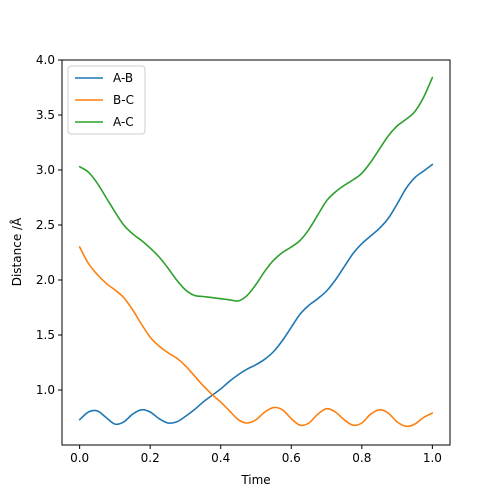 The image size is (500, 500). I want to click on y-tick-label: 2.0, so click(45, 280).